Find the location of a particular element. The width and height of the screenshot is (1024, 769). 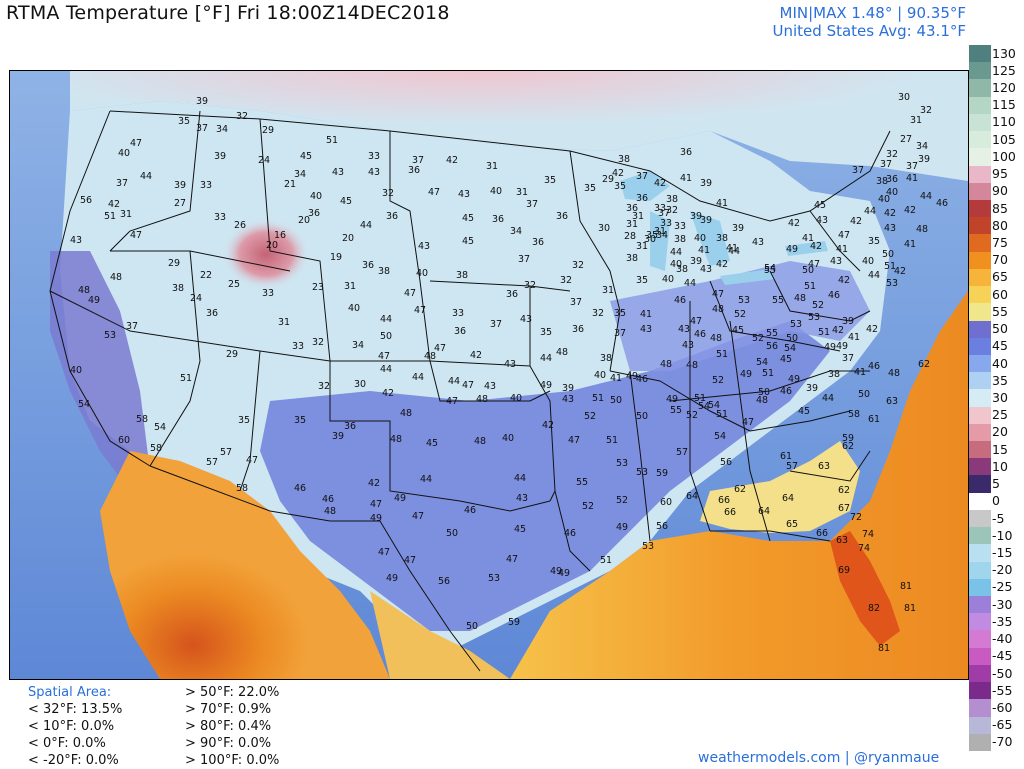

temperature-value-label: 40 is located at coordinates (508, 438).